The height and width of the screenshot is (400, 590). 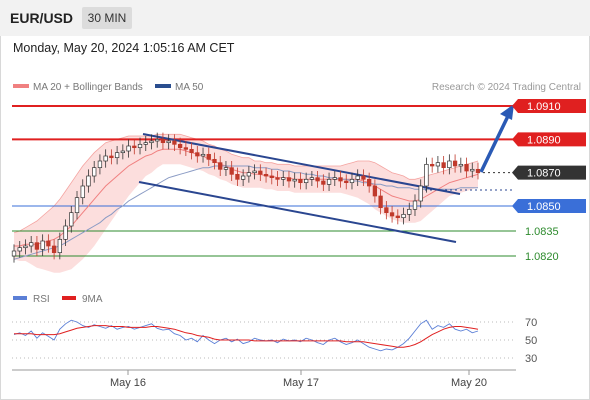 I want to click on price-tag-1.0870, so click(x=549, y=172).